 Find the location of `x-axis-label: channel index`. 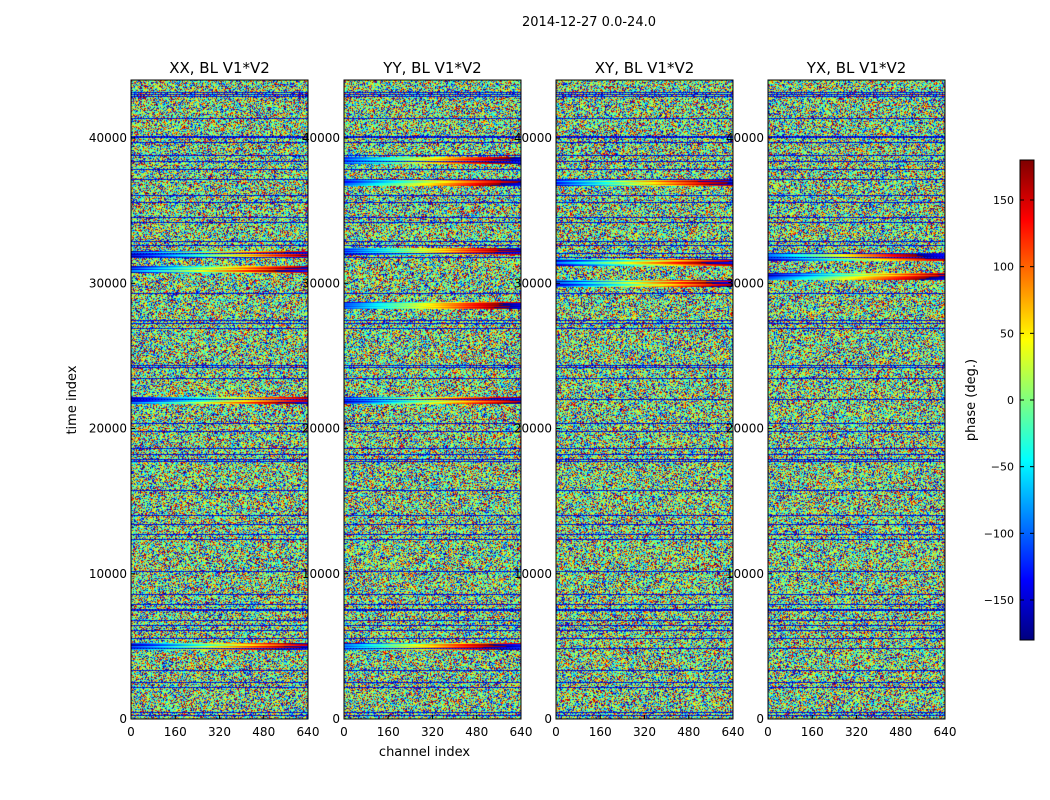

x-axis-label: channel index is located at coordinates (424, 752).